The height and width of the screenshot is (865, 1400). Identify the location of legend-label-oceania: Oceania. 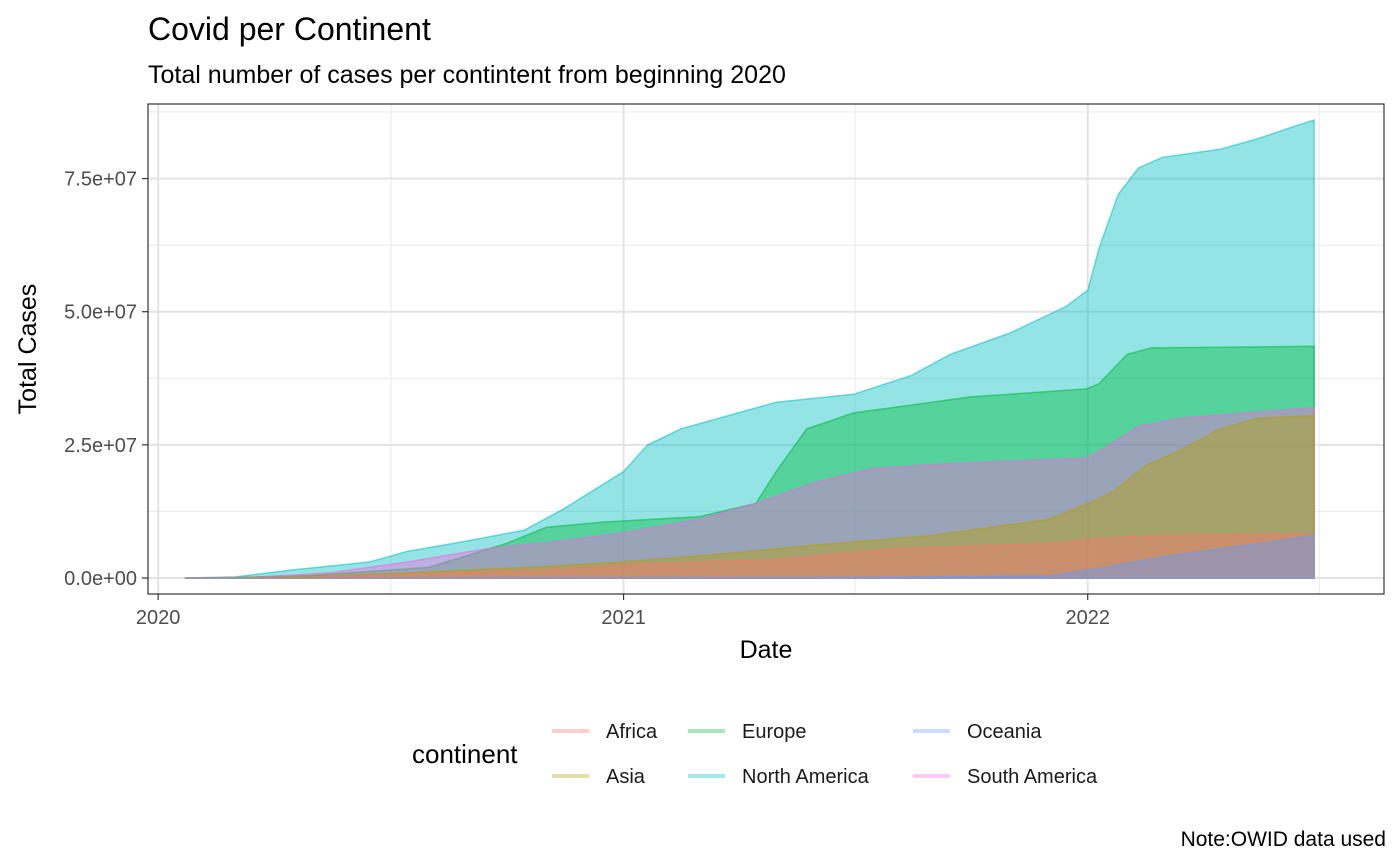
(1004, 732).